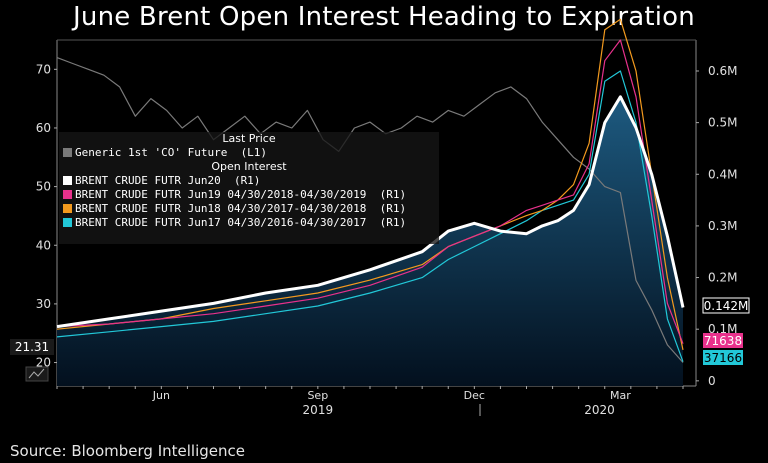 The image size is (768, 463). What do you see at coordinates (722, 226) in the screenshot?
I see `right-tick-label: 0.3M` at bounding box center [722, 226].